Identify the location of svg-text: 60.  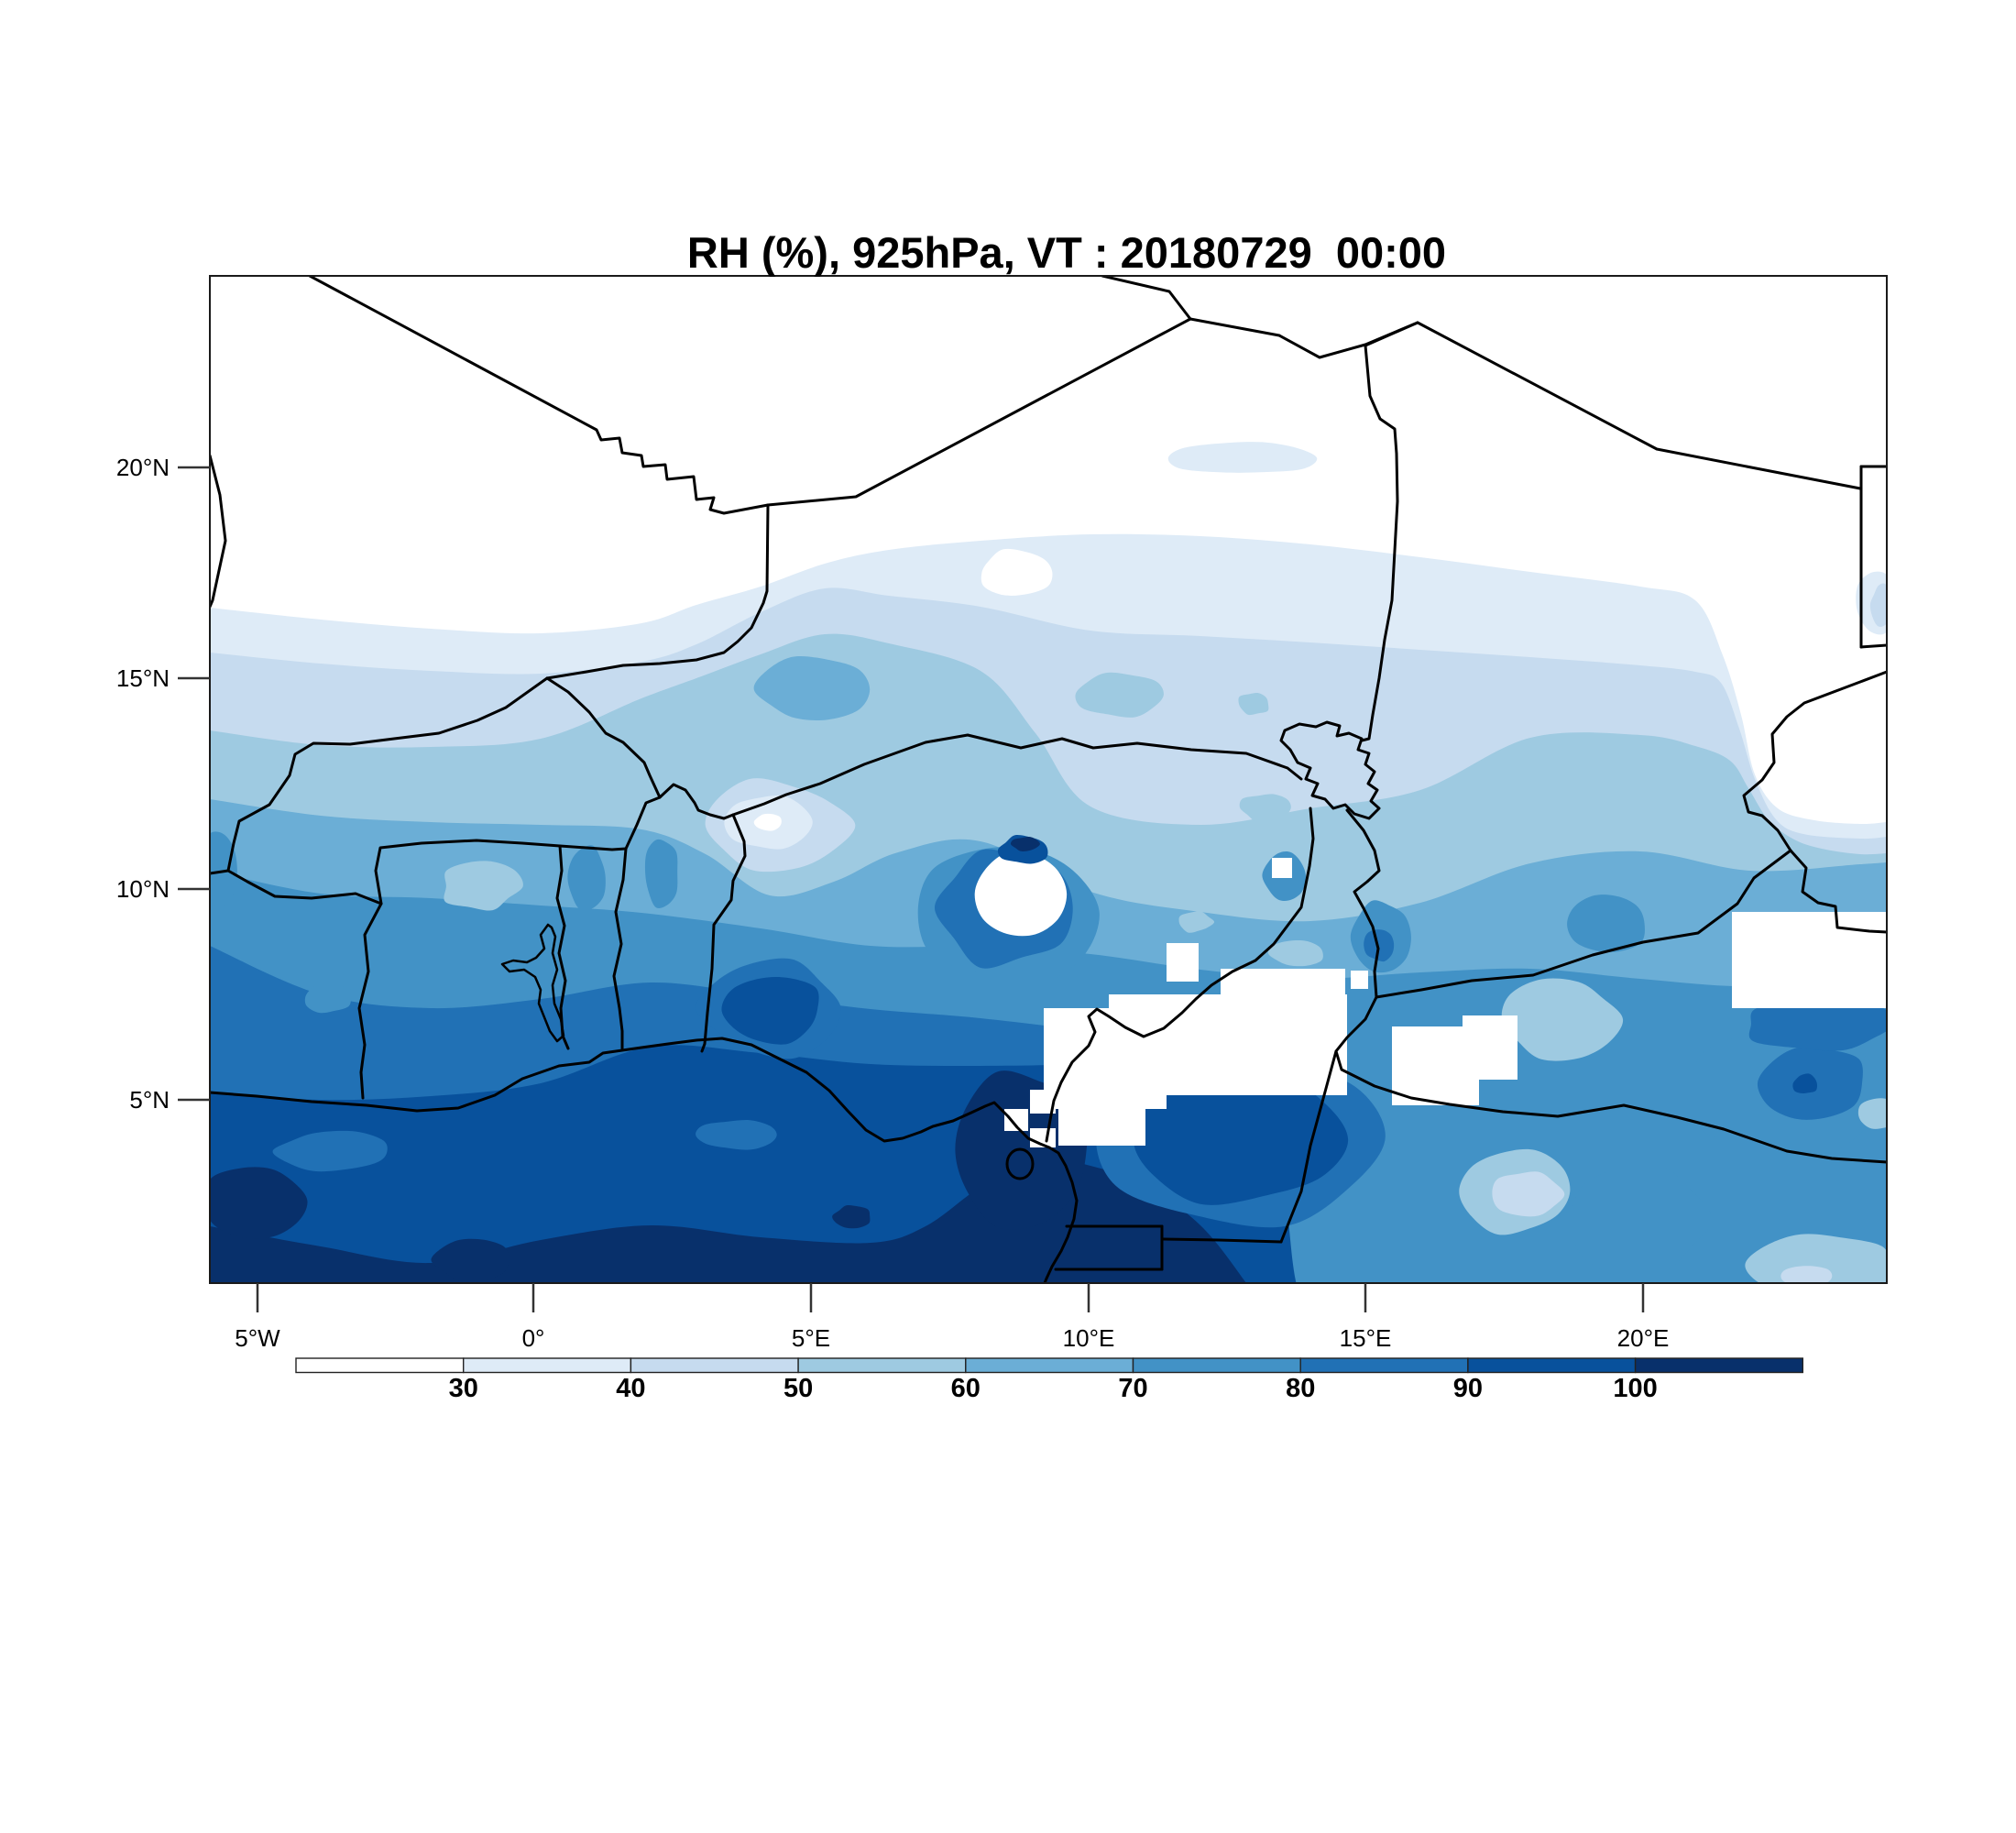
(966, 1388).